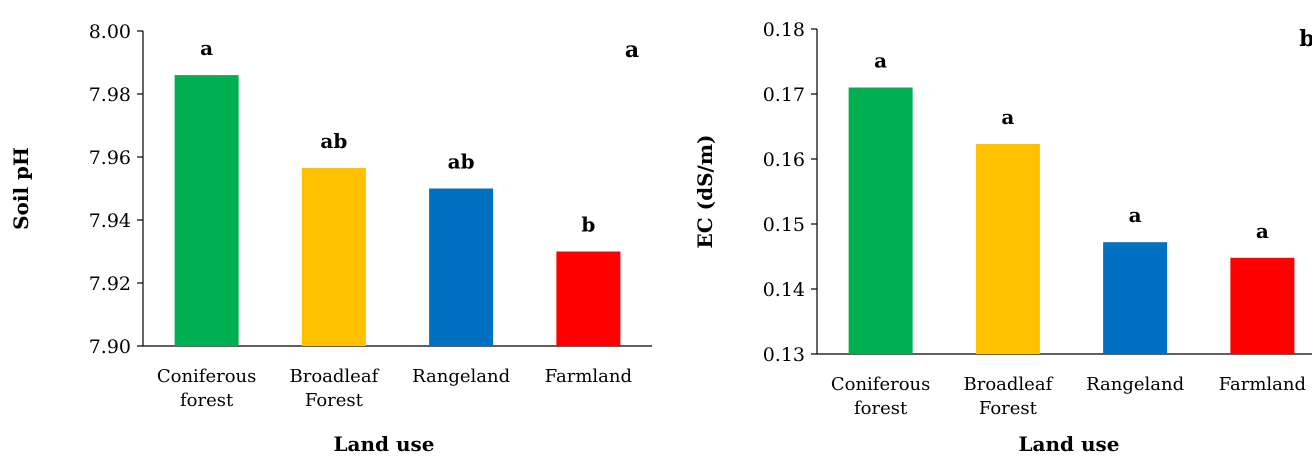 Image resolution: width=1312 pixels, height=464 pixels. I want to click on chart-a-category-label: forest, so click(207, 400).